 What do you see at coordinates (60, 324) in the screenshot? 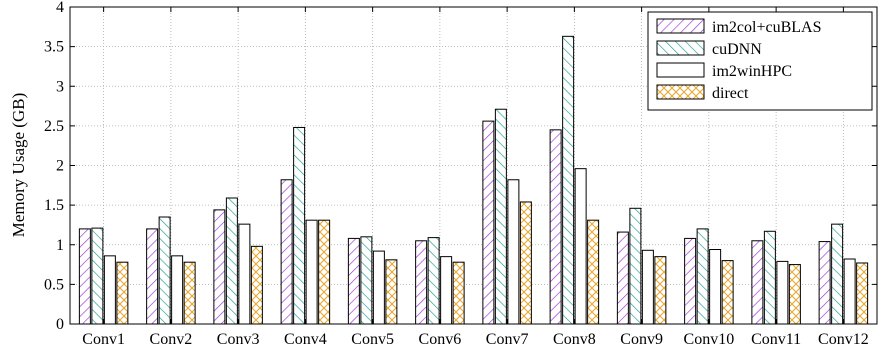
I see `y-tick-label: 0` at bounding box center [60, 324].